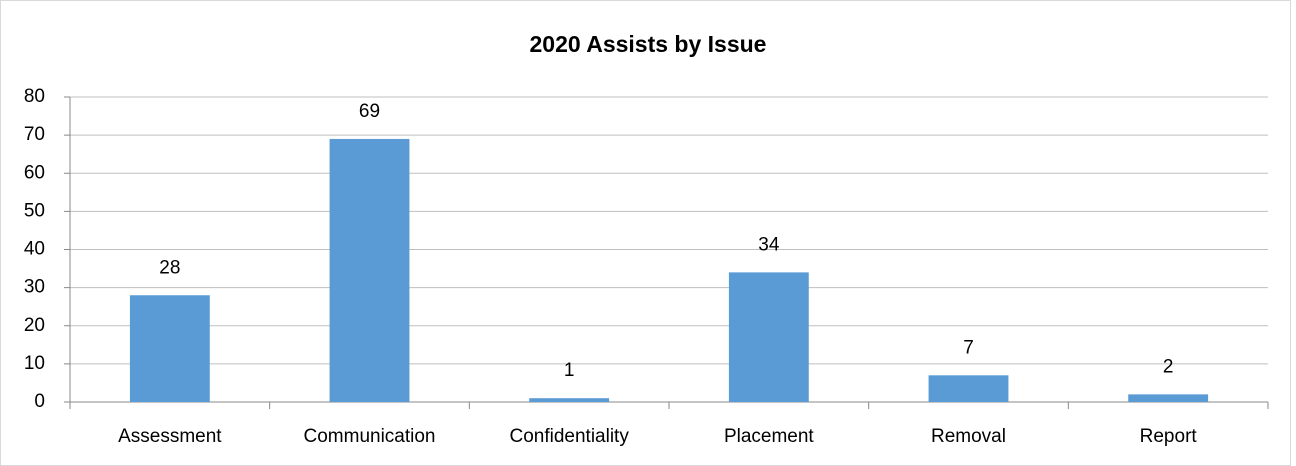 The height and width of the screenshot is (466, 1296). What do you see at coordinates (34, 172) in the screenshot?
I see `y-tick-label: 60` at bounding box center [34, 172].